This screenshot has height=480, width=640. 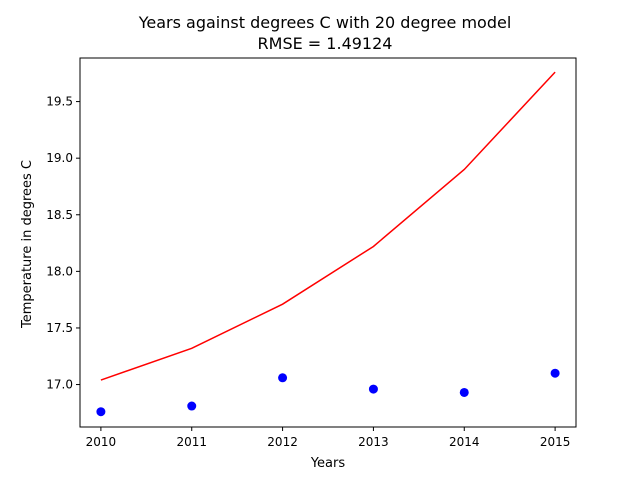 What do you see at coordinates (59, 328) in the screenshot?
I see `y-tick-label: 17.5` at bounding box center [59, 328].